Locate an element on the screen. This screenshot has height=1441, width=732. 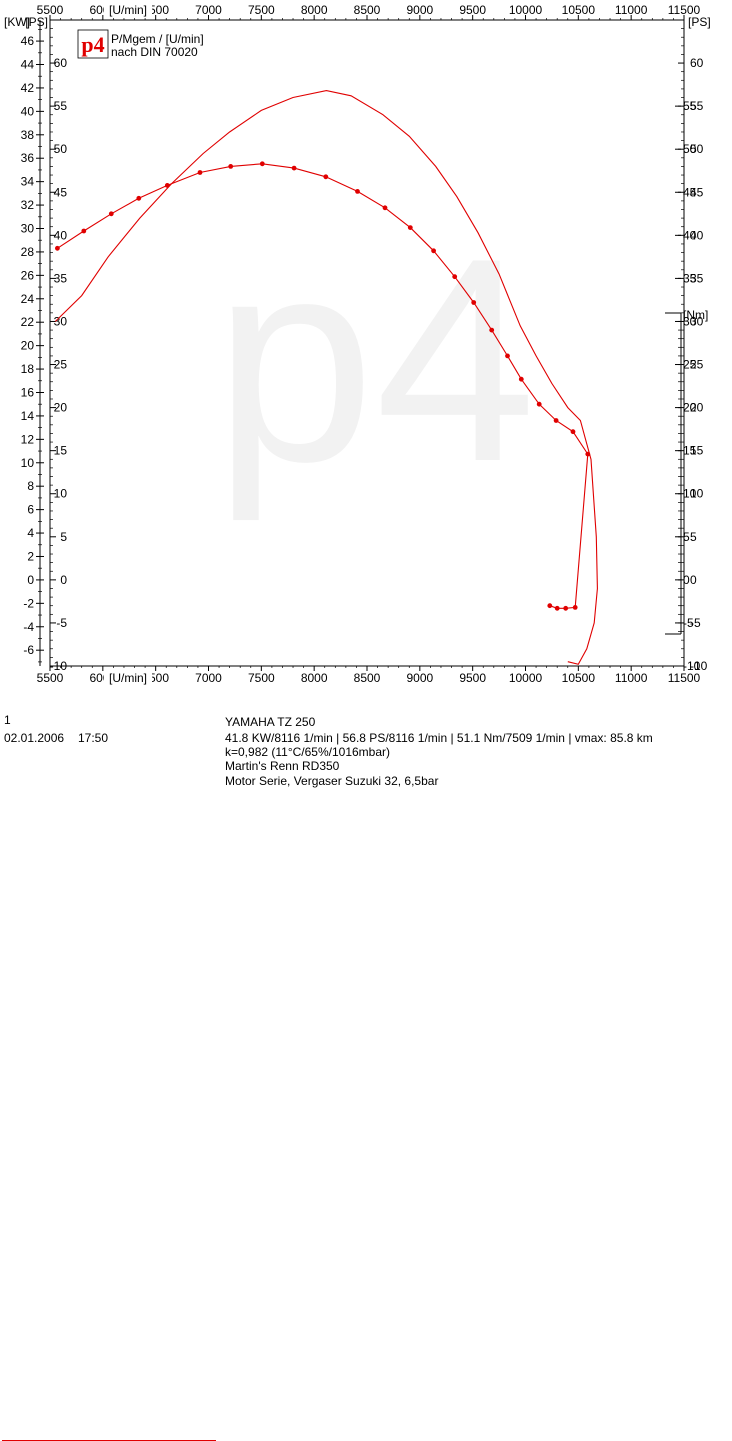
ps-right-tick-label: 45 is located at coordinates (697, 192).